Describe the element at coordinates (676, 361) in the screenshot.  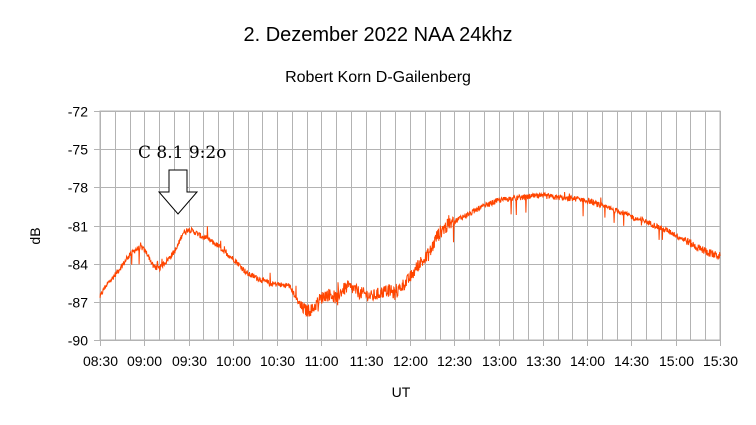
I see `x-tick-label: 15:00` at that location.